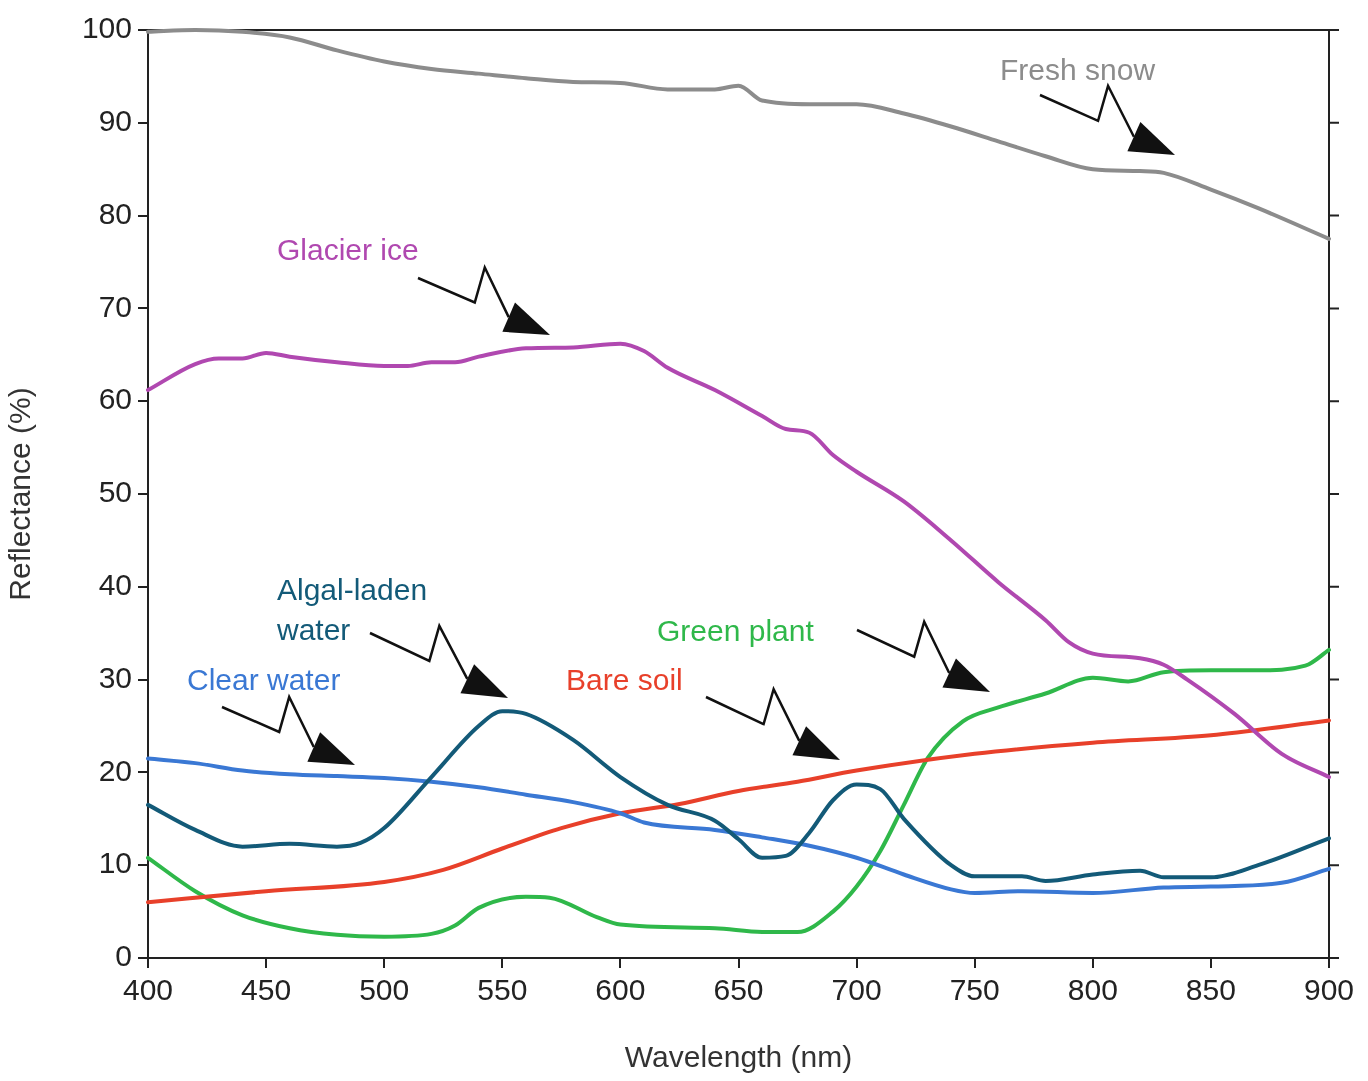 Image resolution: width=1368 pixels, height=1081 pixels. Describe the element at coordinates (974, 990) in the screenshot. I see `x-tick-label: 750` at that location.